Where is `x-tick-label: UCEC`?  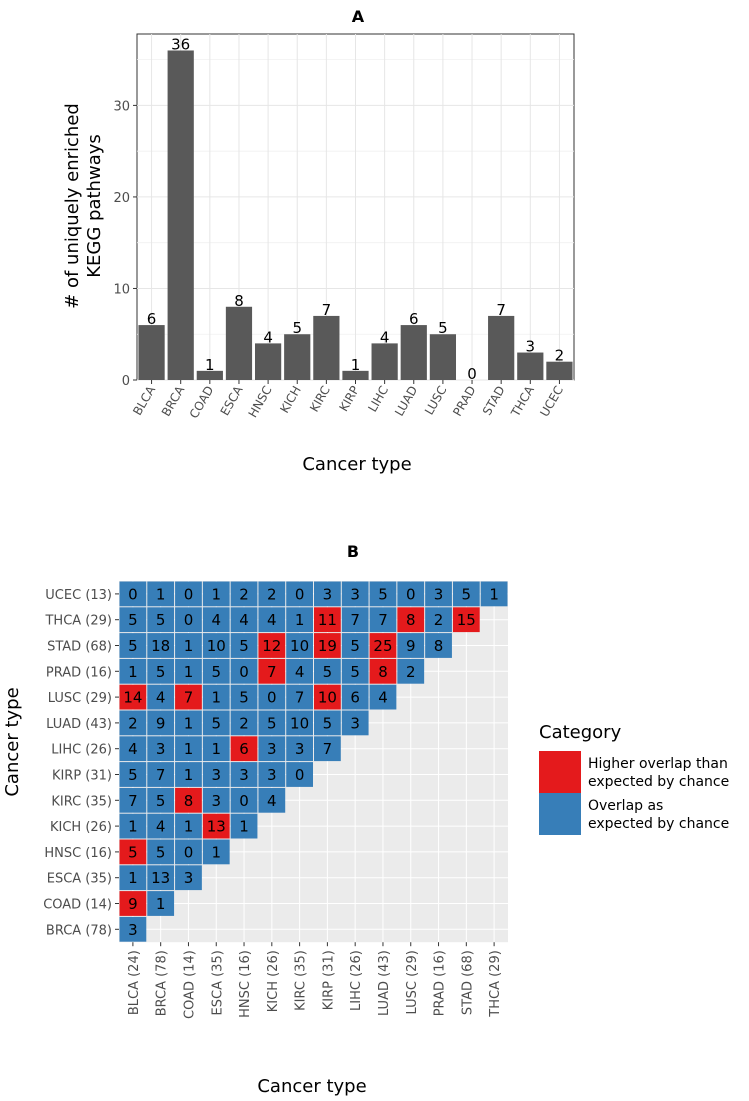 x-tick-label: UCEC is located at coordinates (551, 402).